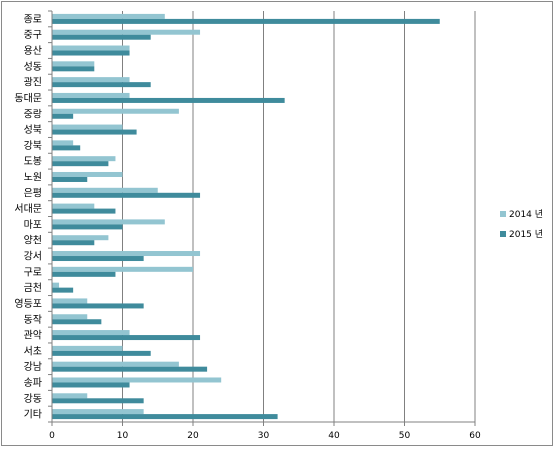 This screenshot has width=556, height=449. Describe the element at coordinates (193, 436) in the screenshot. I see `x-tick-label-20: 20` at that location.